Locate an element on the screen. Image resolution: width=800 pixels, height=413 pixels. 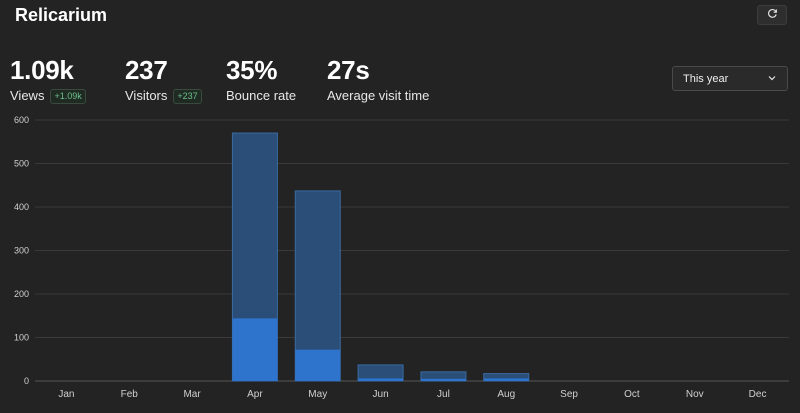
x-tick-label: May is located at coordinates (317, 394).